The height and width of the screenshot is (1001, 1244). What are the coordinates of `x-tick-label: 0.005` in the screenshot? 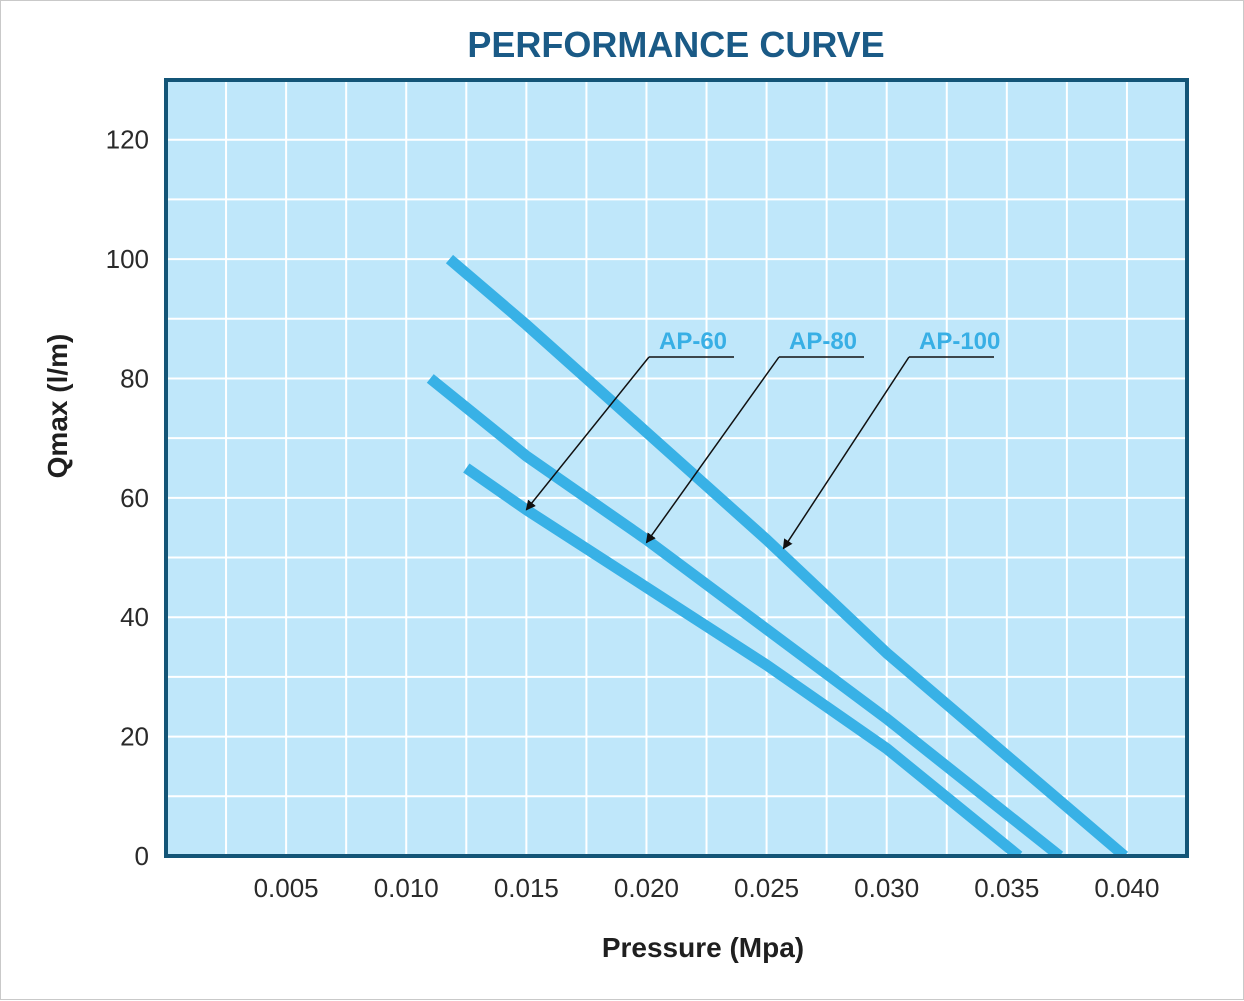 It's located at (286, 888).